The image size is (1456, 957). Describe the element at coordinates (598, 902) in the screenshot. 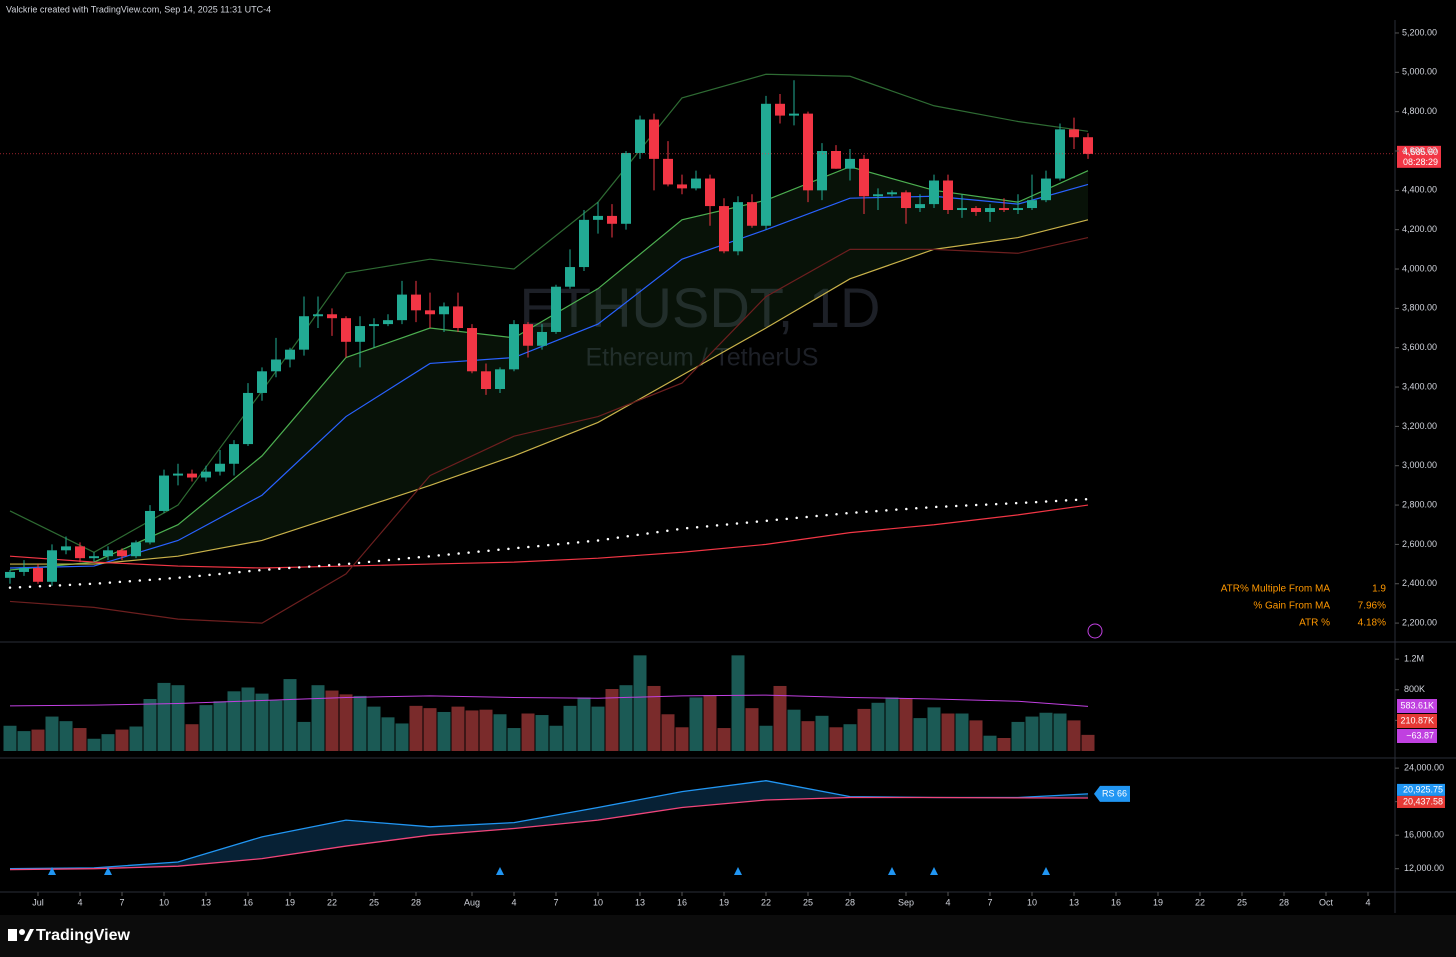

I see `x-tick-label: 10` at that location.